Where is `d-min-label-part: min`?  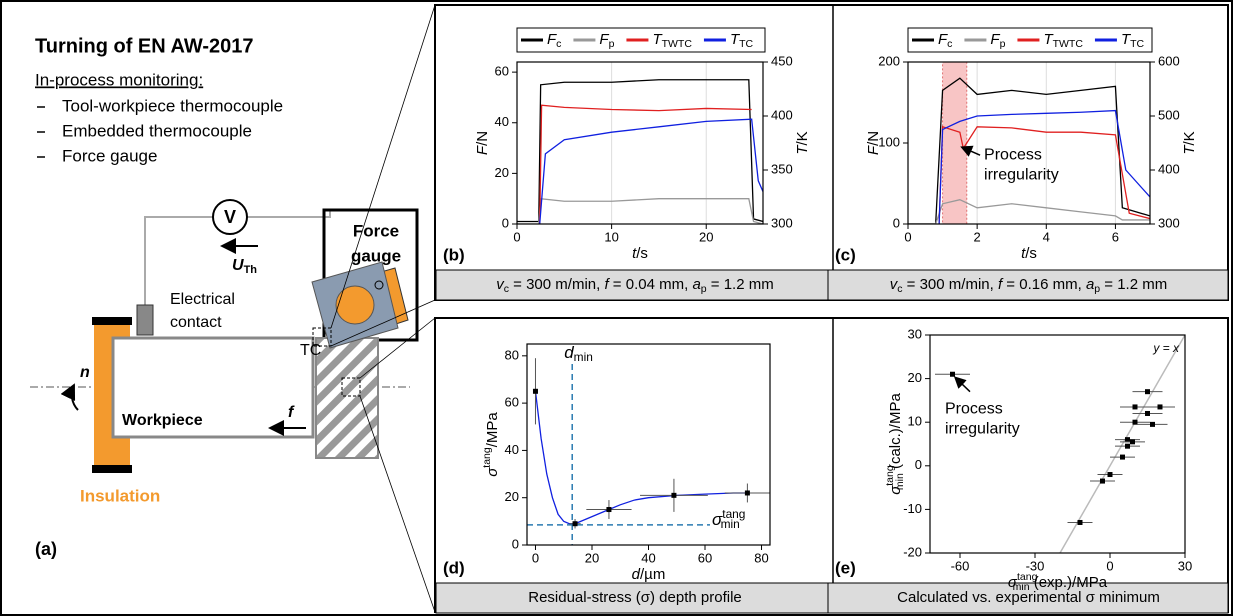
d-min-label-part: min is located at coordinates (583, 357).